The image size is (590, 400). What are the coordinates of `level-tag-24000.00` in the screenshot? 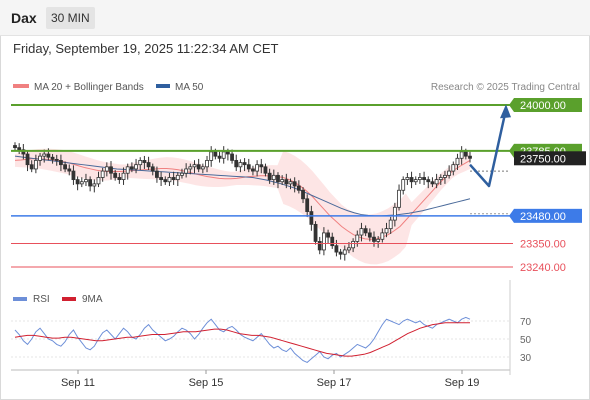 It's located at (548, 105).